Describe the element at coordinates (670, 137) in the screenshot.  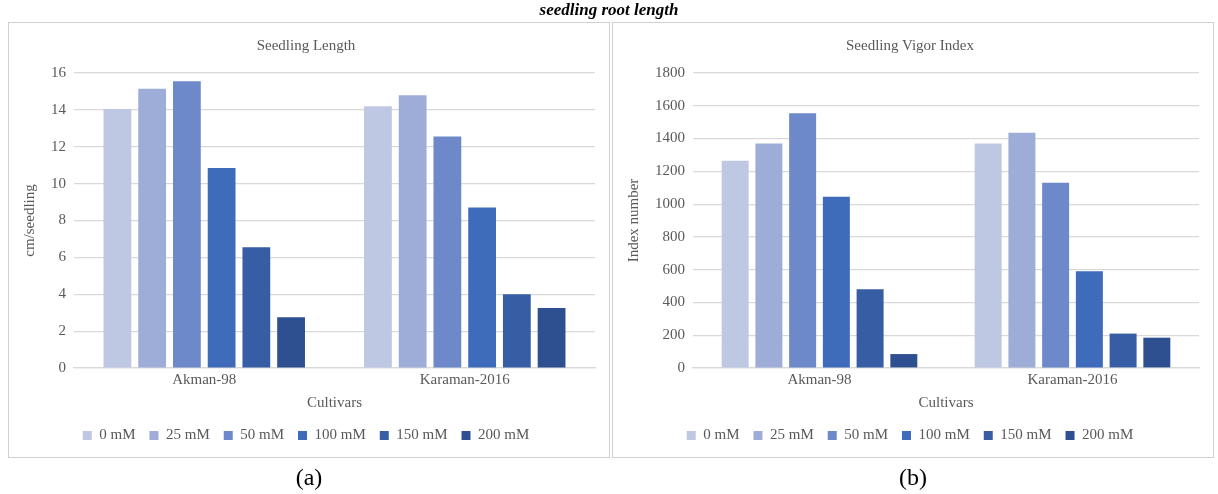
I see `y-tick-label: 1400` at that location.